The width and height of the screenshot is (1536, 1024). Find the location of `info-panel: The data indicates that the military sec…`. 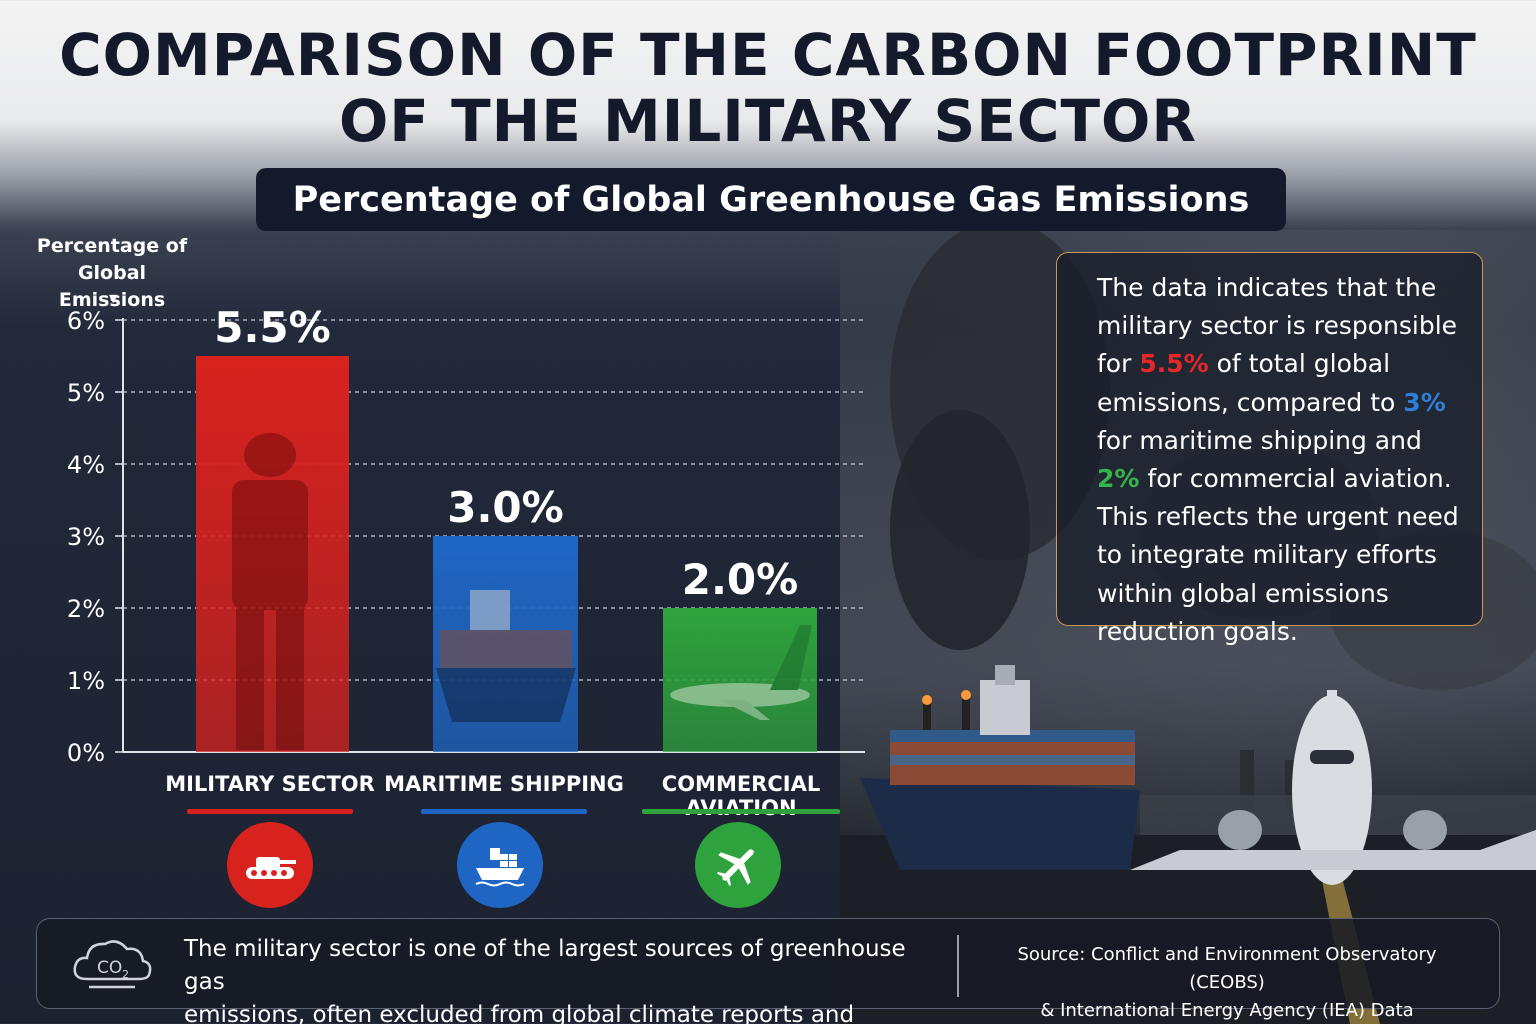

info-panel: The data indicates that the military sec… is located at coordinates (1269, 449).